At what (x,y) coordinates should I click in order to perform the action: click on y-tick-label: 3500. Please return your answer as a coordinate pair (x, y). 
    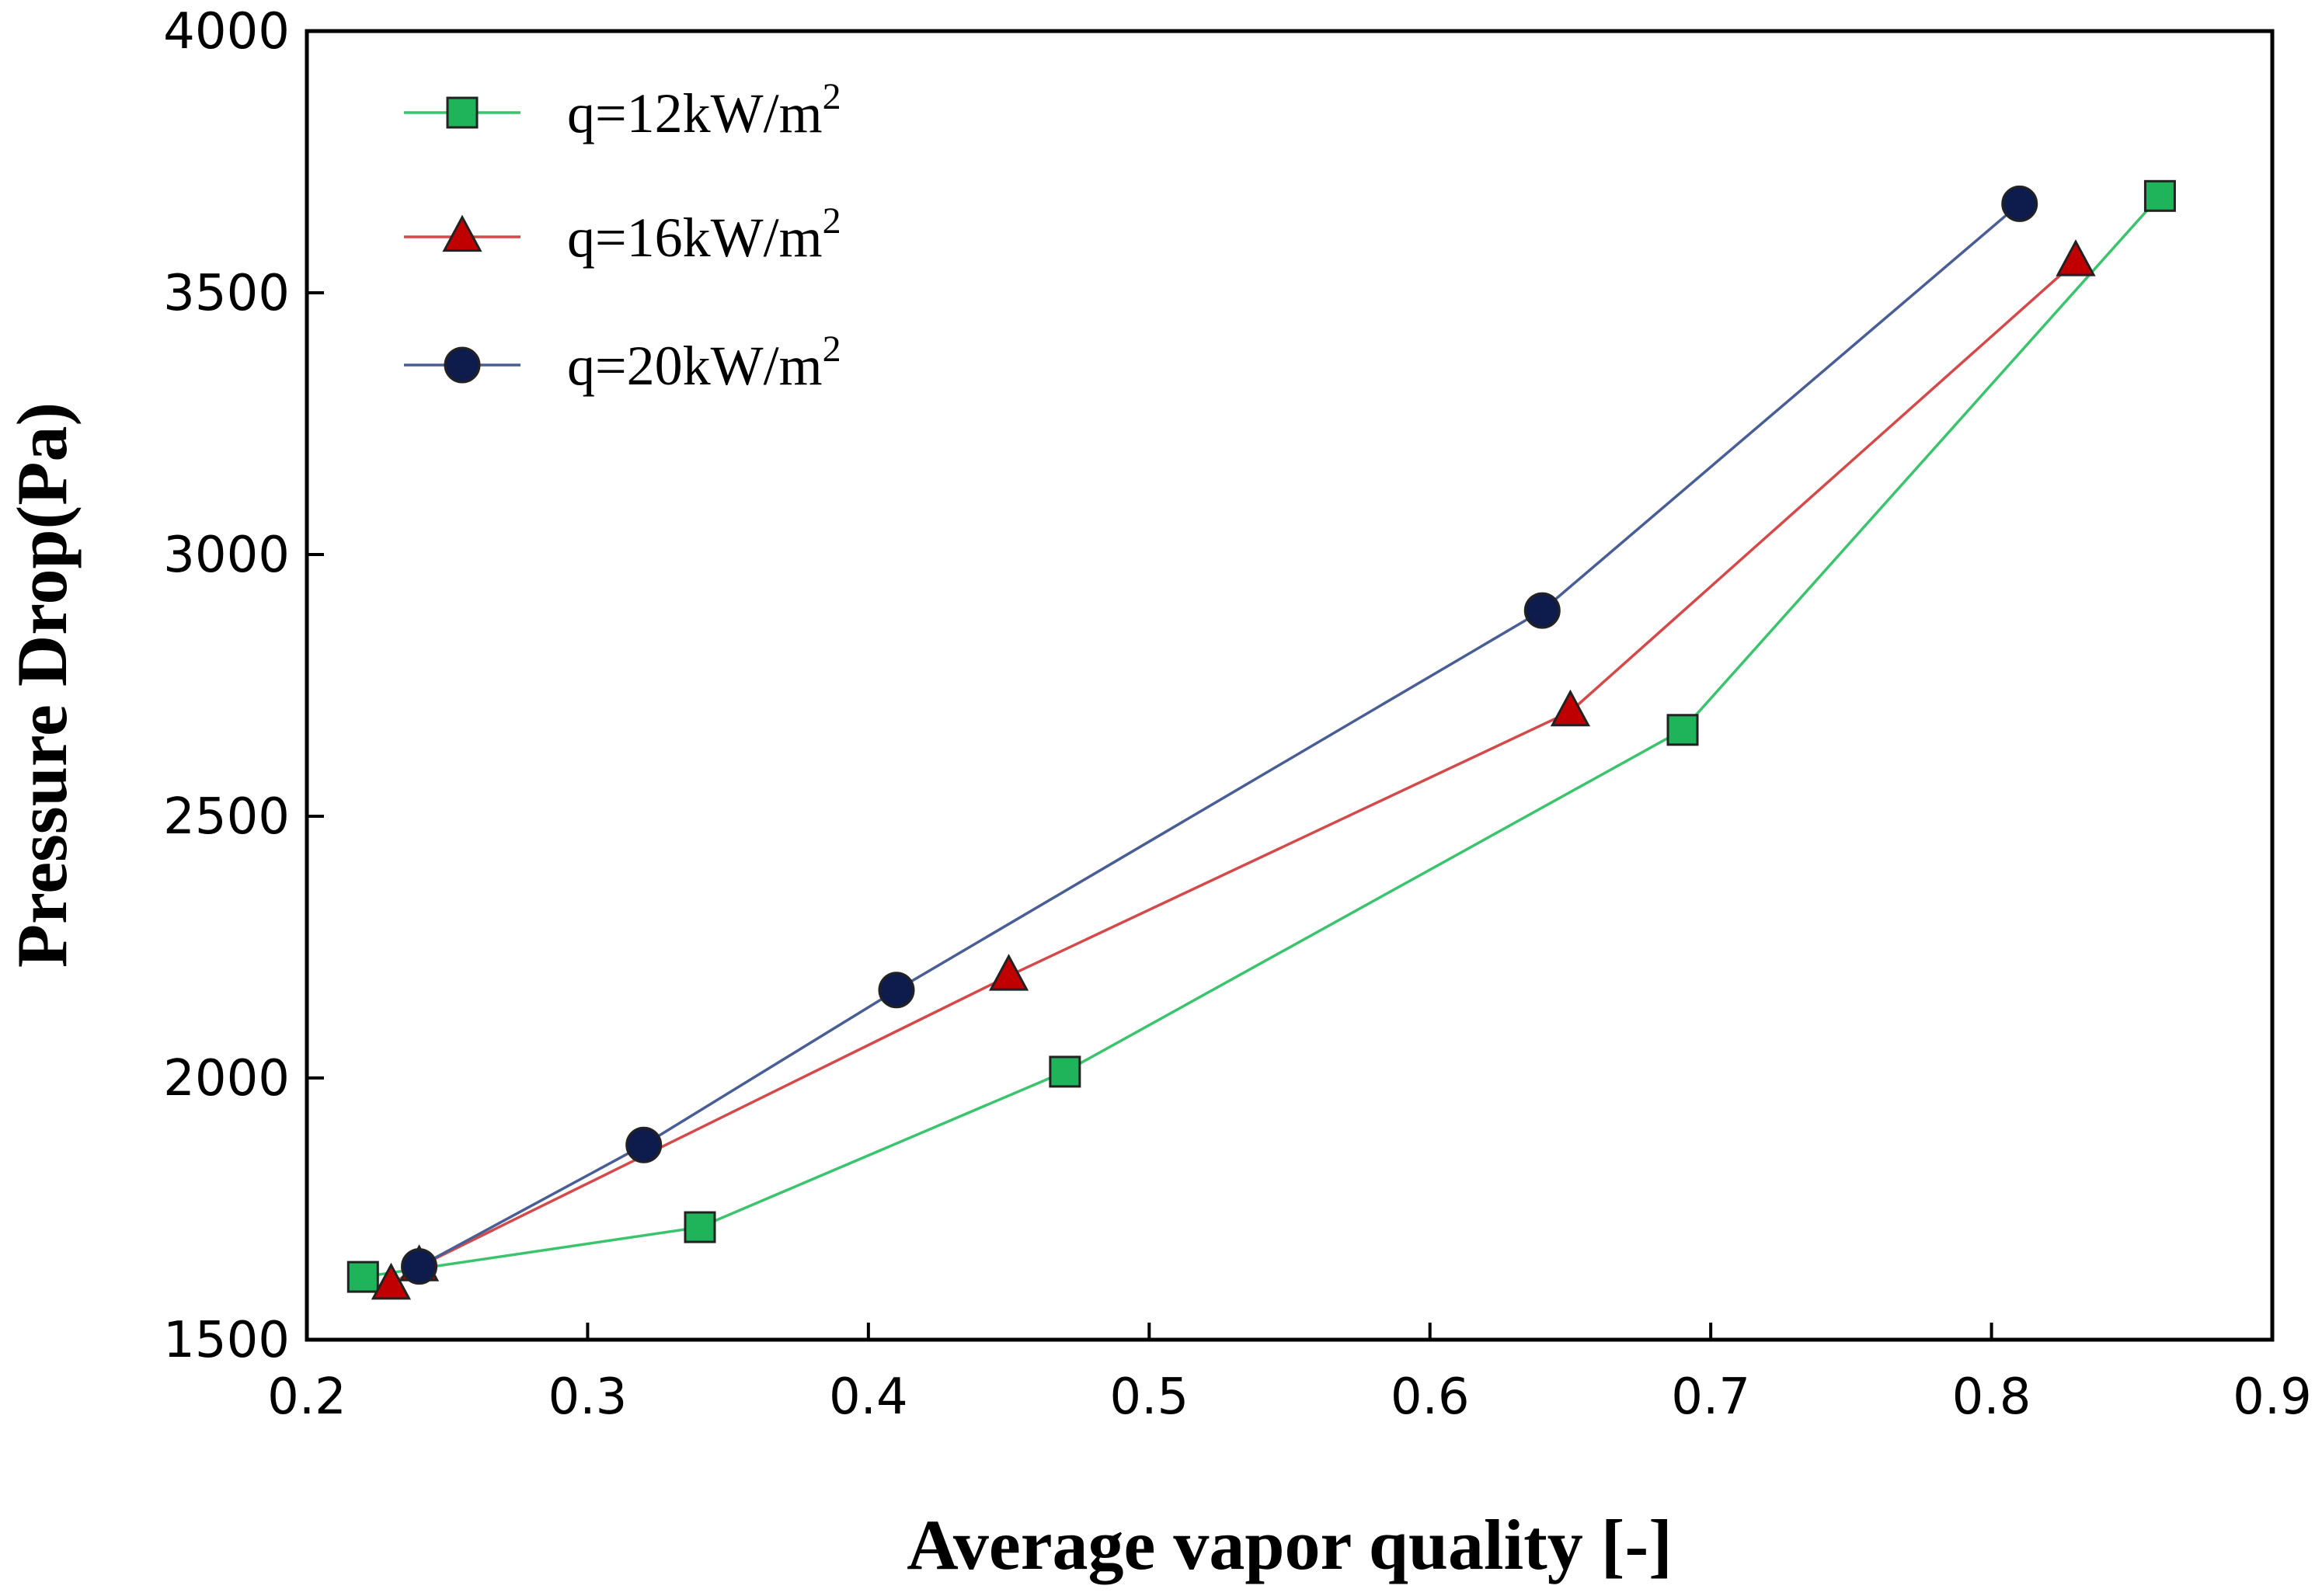
    Looking at the image, I should click on (226, 293).